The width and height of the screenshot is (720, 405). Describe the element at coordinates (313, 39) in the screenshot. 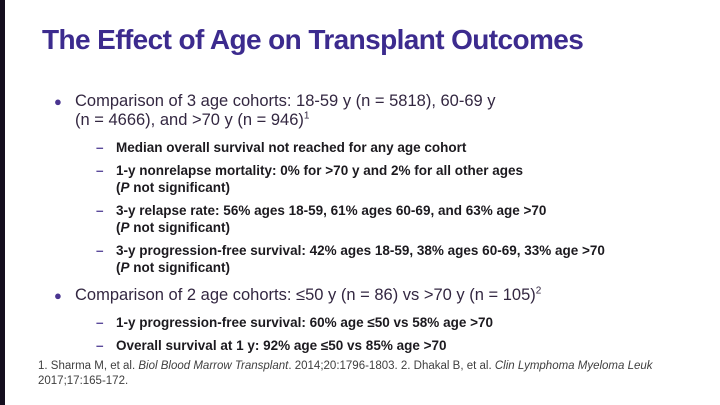

I see `slide-title: The Effect of Age on Transplant Outcomes` at that location.